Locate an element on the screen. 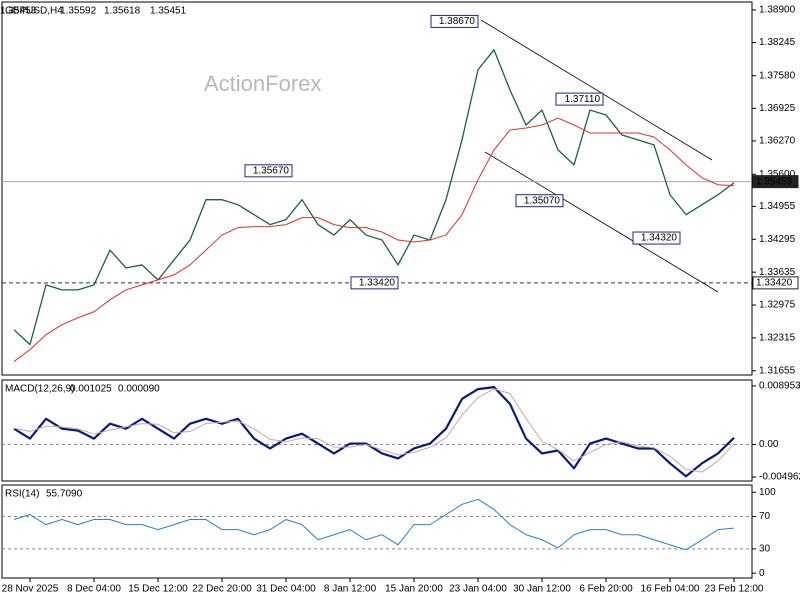  x-tick-label: 23 Jan 04:00 is located at coordinates (478, 589).